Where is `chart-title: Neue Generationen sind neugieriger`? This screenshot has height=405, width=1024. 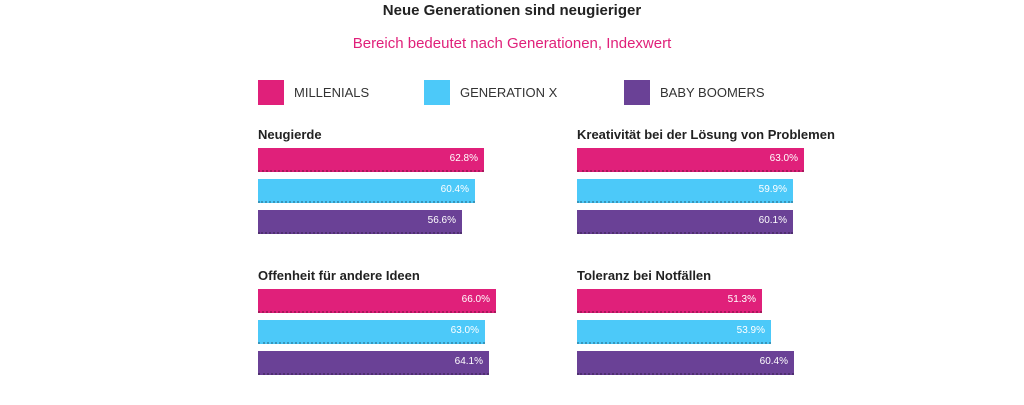 chart-title: Neue Generationen sind neugieriger is located at coordinates (512, 10).